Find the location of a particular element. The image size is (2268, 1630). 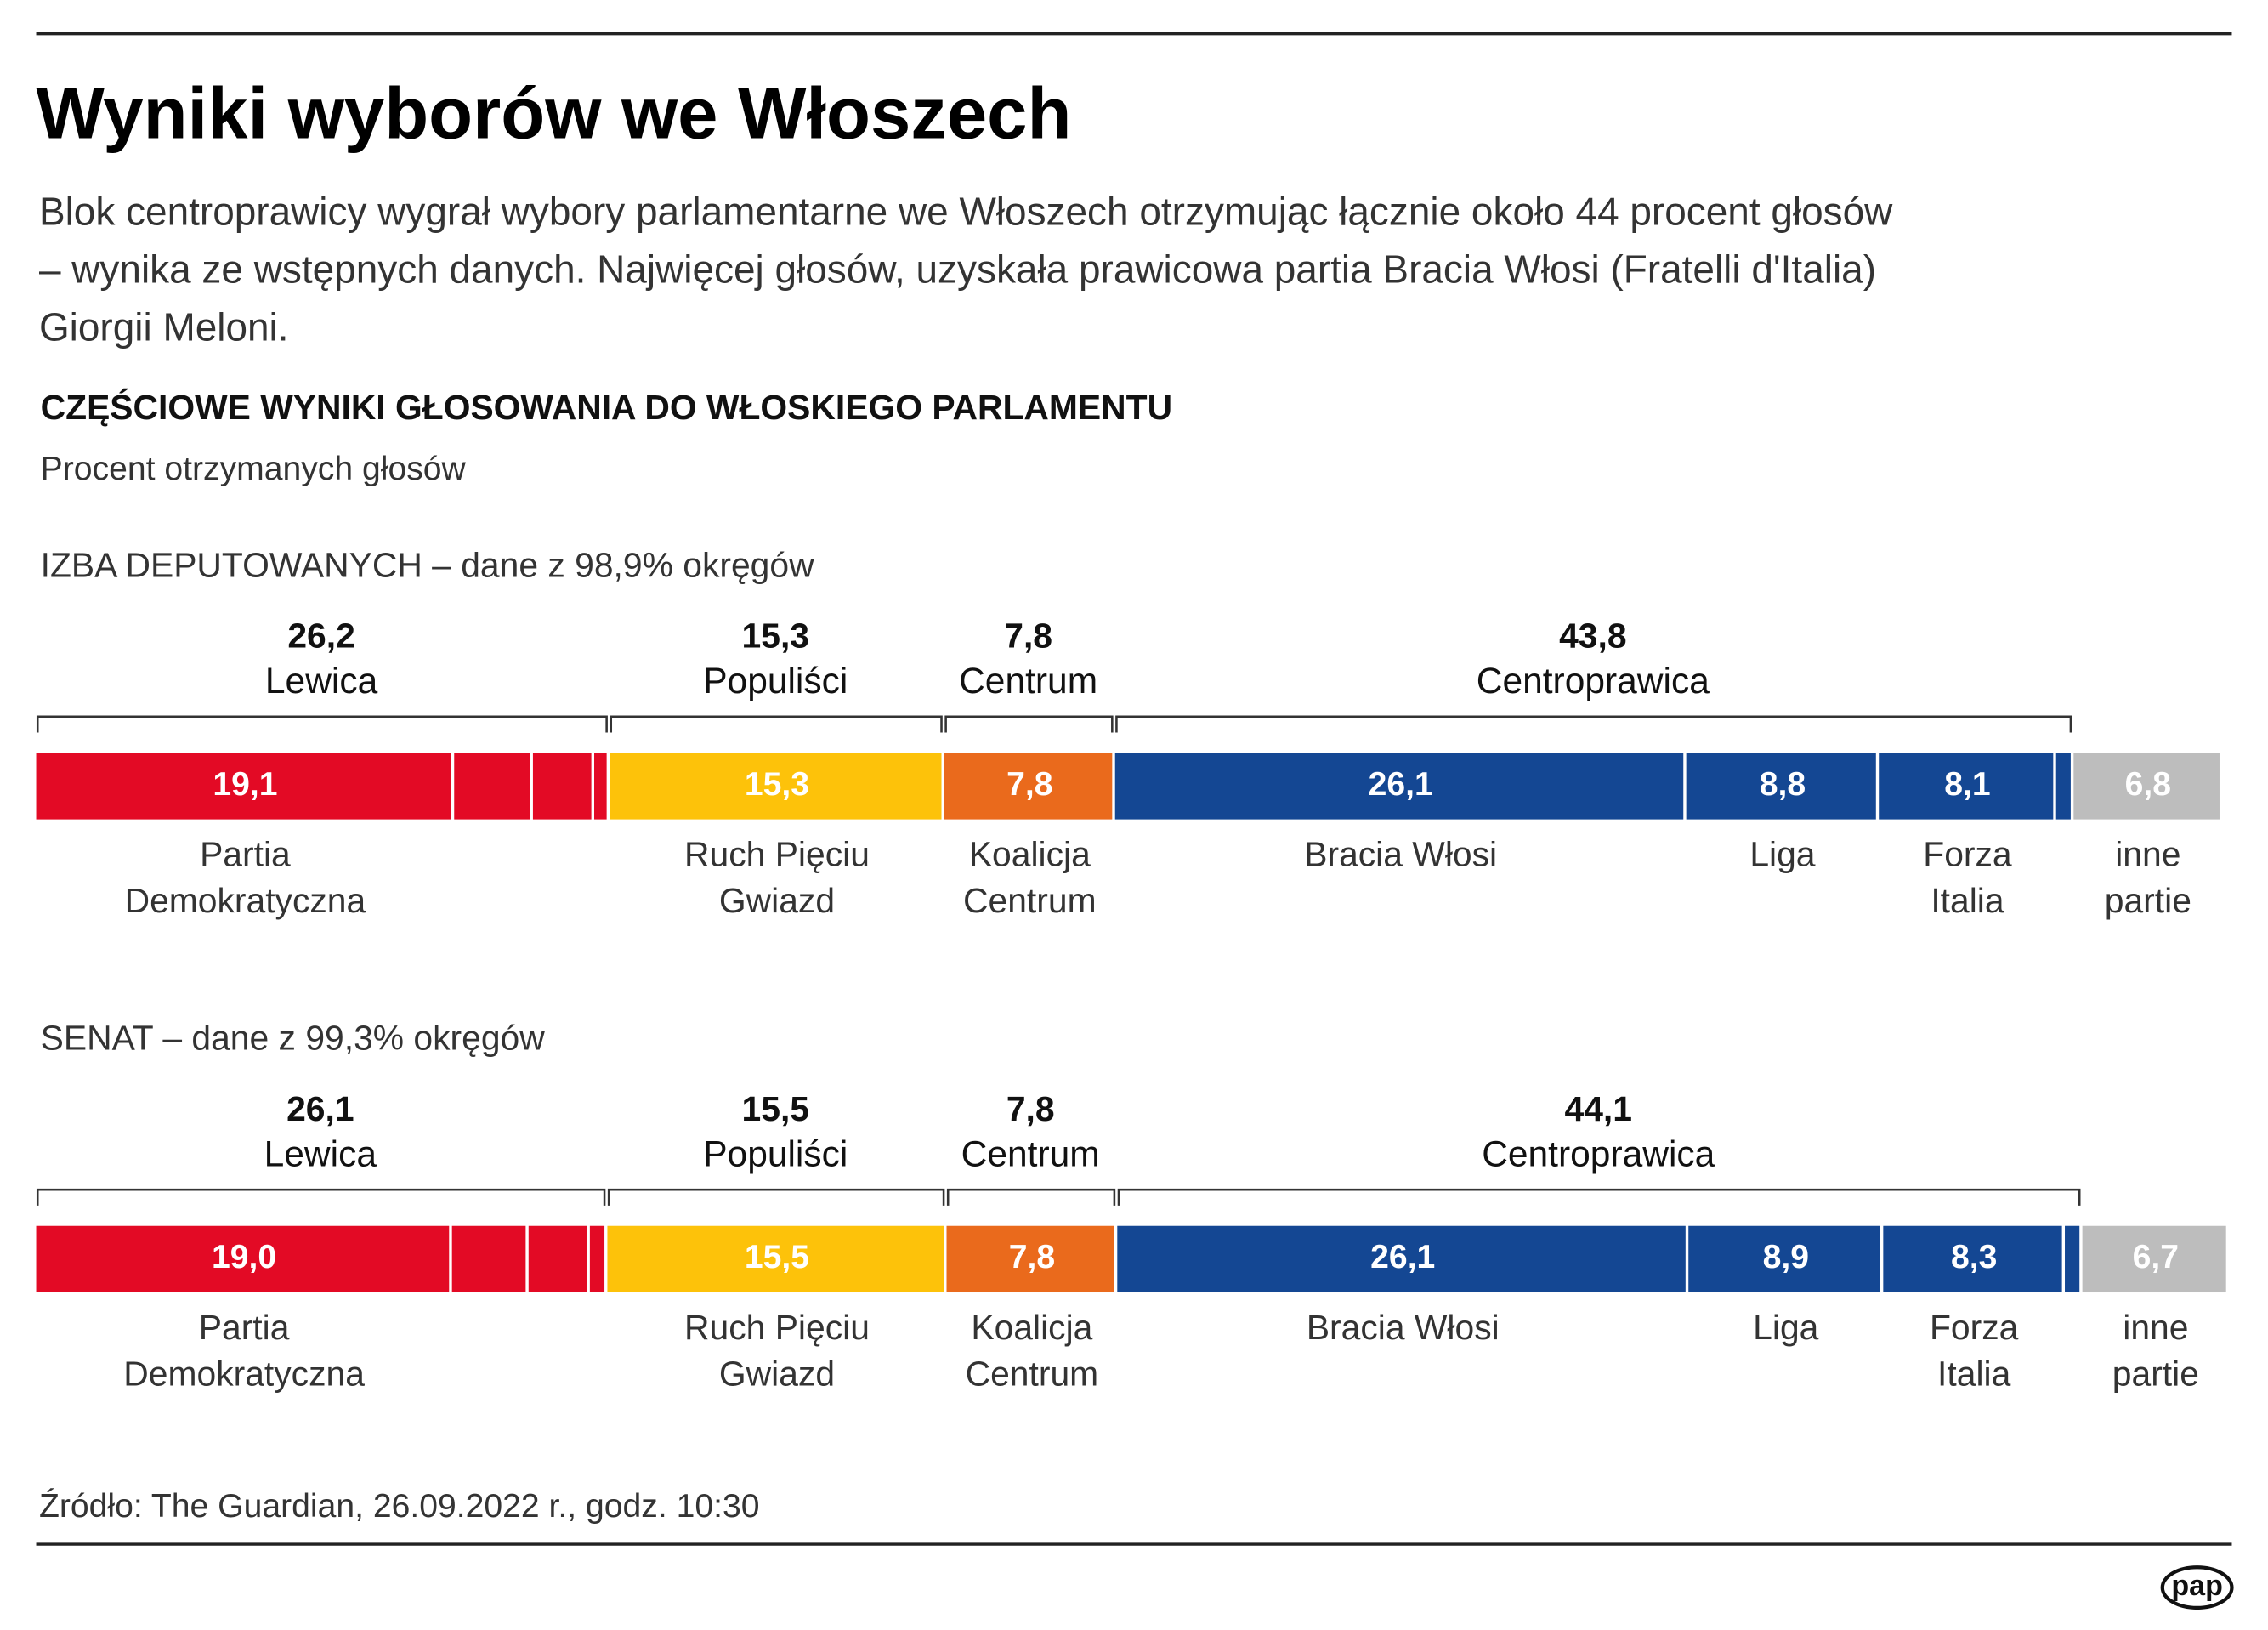

logo-frame is located at coordinates (2197, 1587).